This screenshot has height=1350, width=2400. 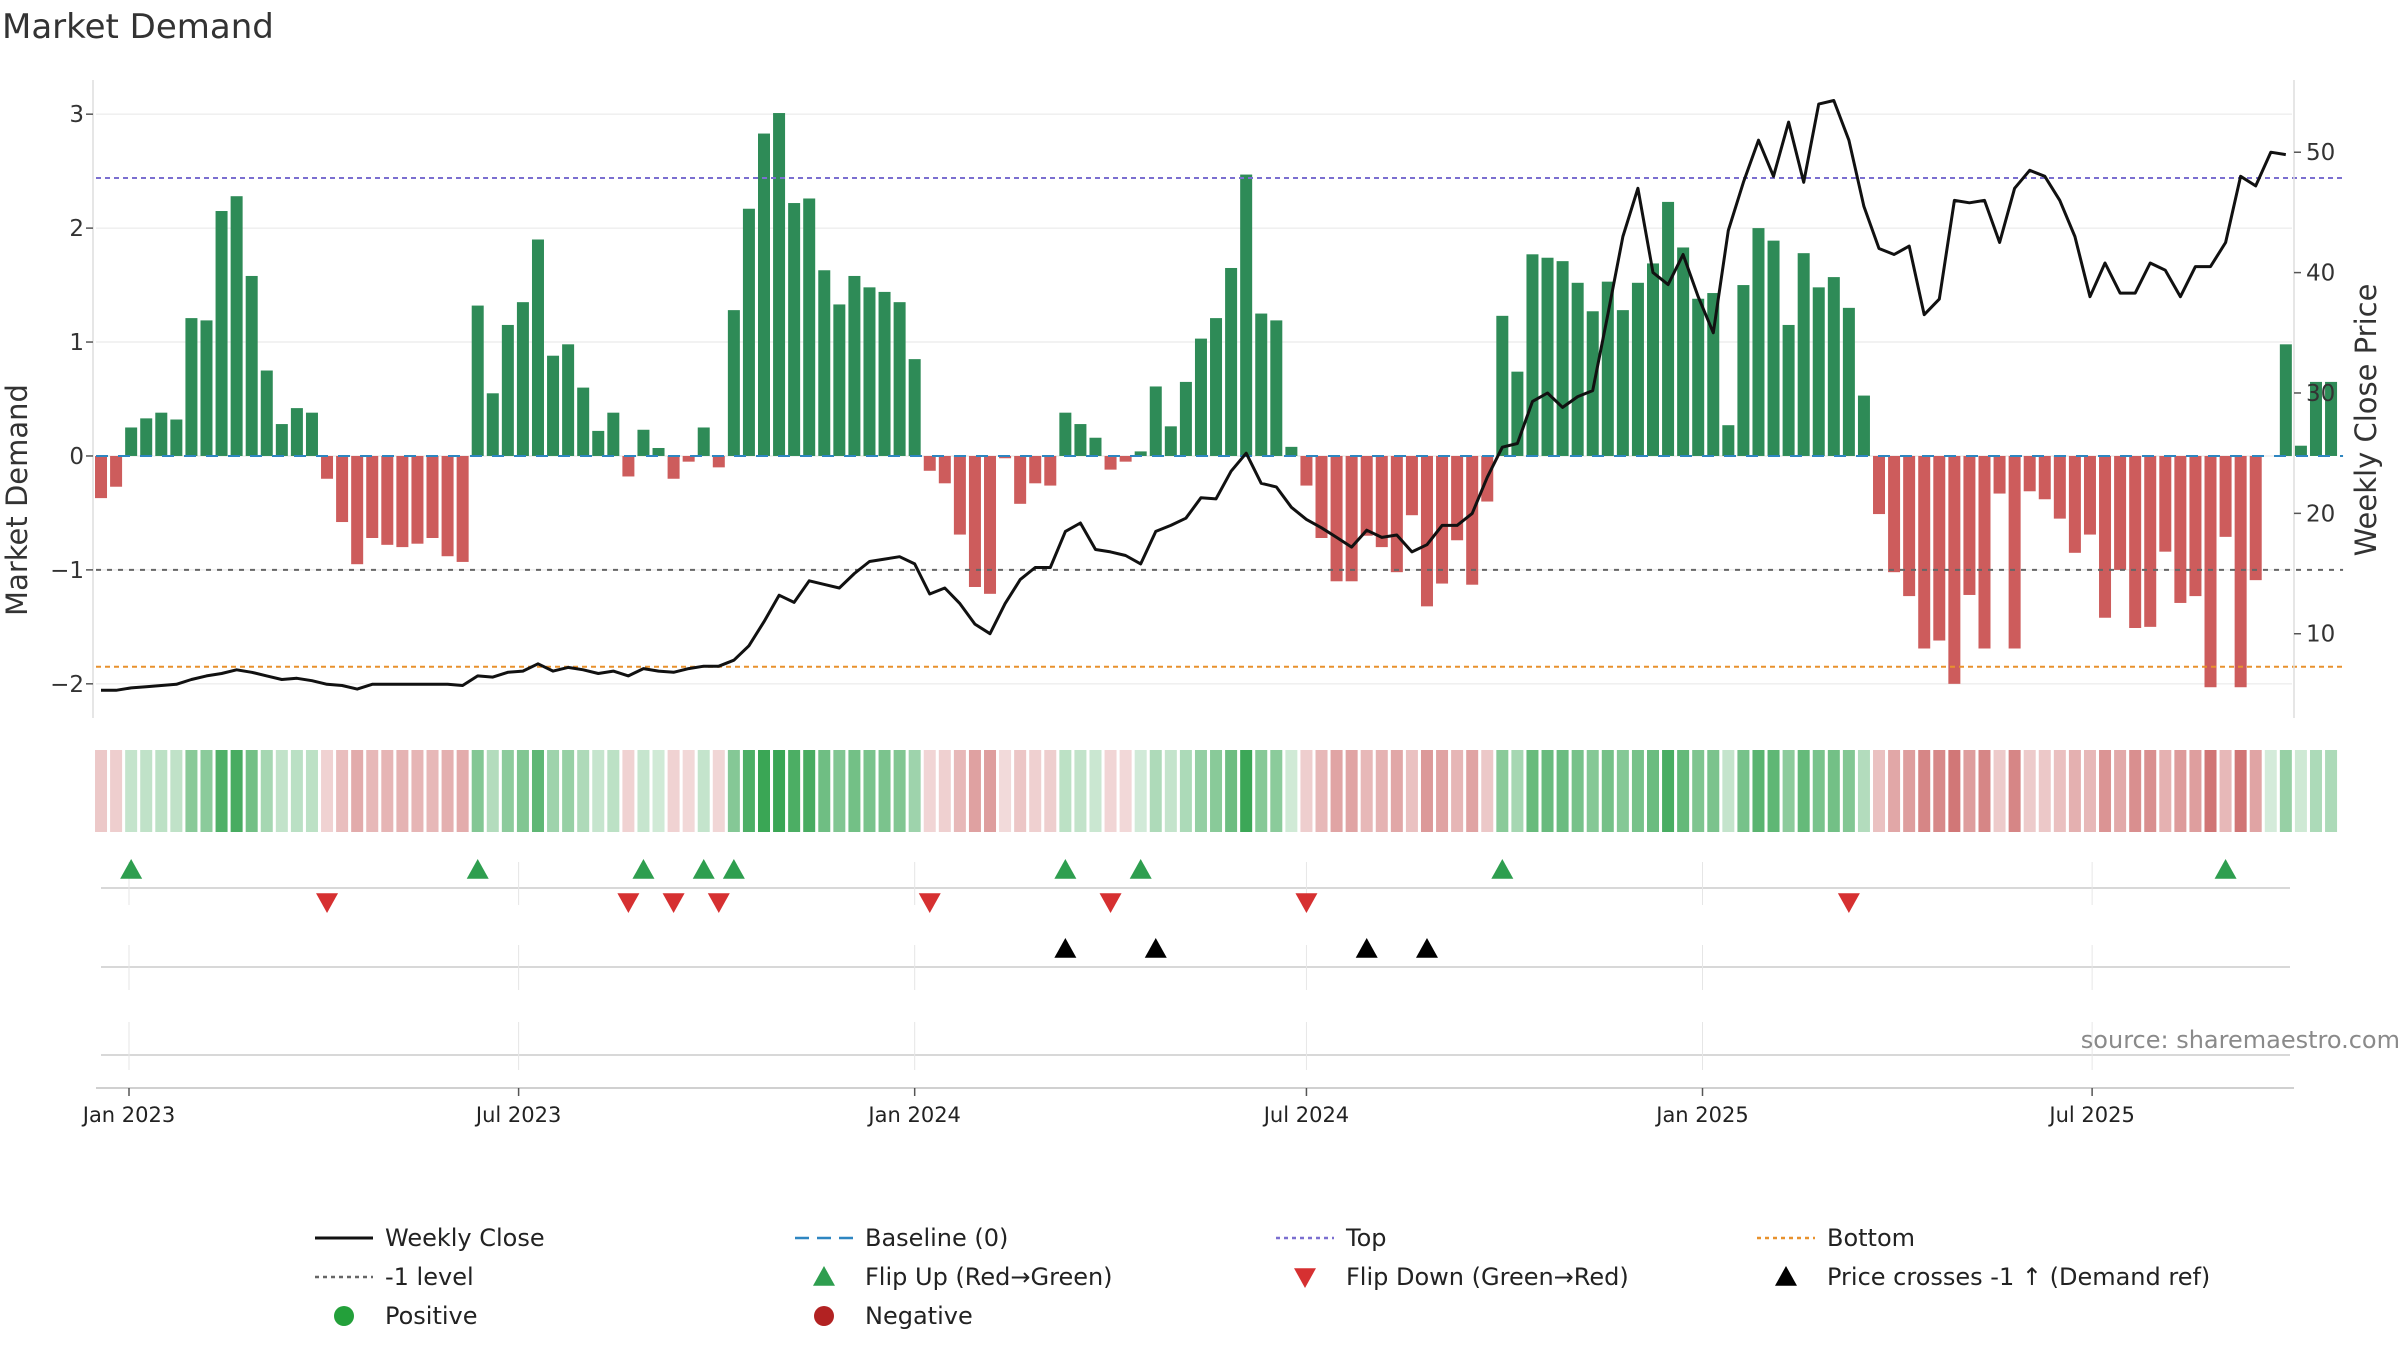 What do you see at coordinates (963, 1277) in the screenshot?
I see `legend-item: Flip Up (Red→Green)` at bounding box center [963, 1277].